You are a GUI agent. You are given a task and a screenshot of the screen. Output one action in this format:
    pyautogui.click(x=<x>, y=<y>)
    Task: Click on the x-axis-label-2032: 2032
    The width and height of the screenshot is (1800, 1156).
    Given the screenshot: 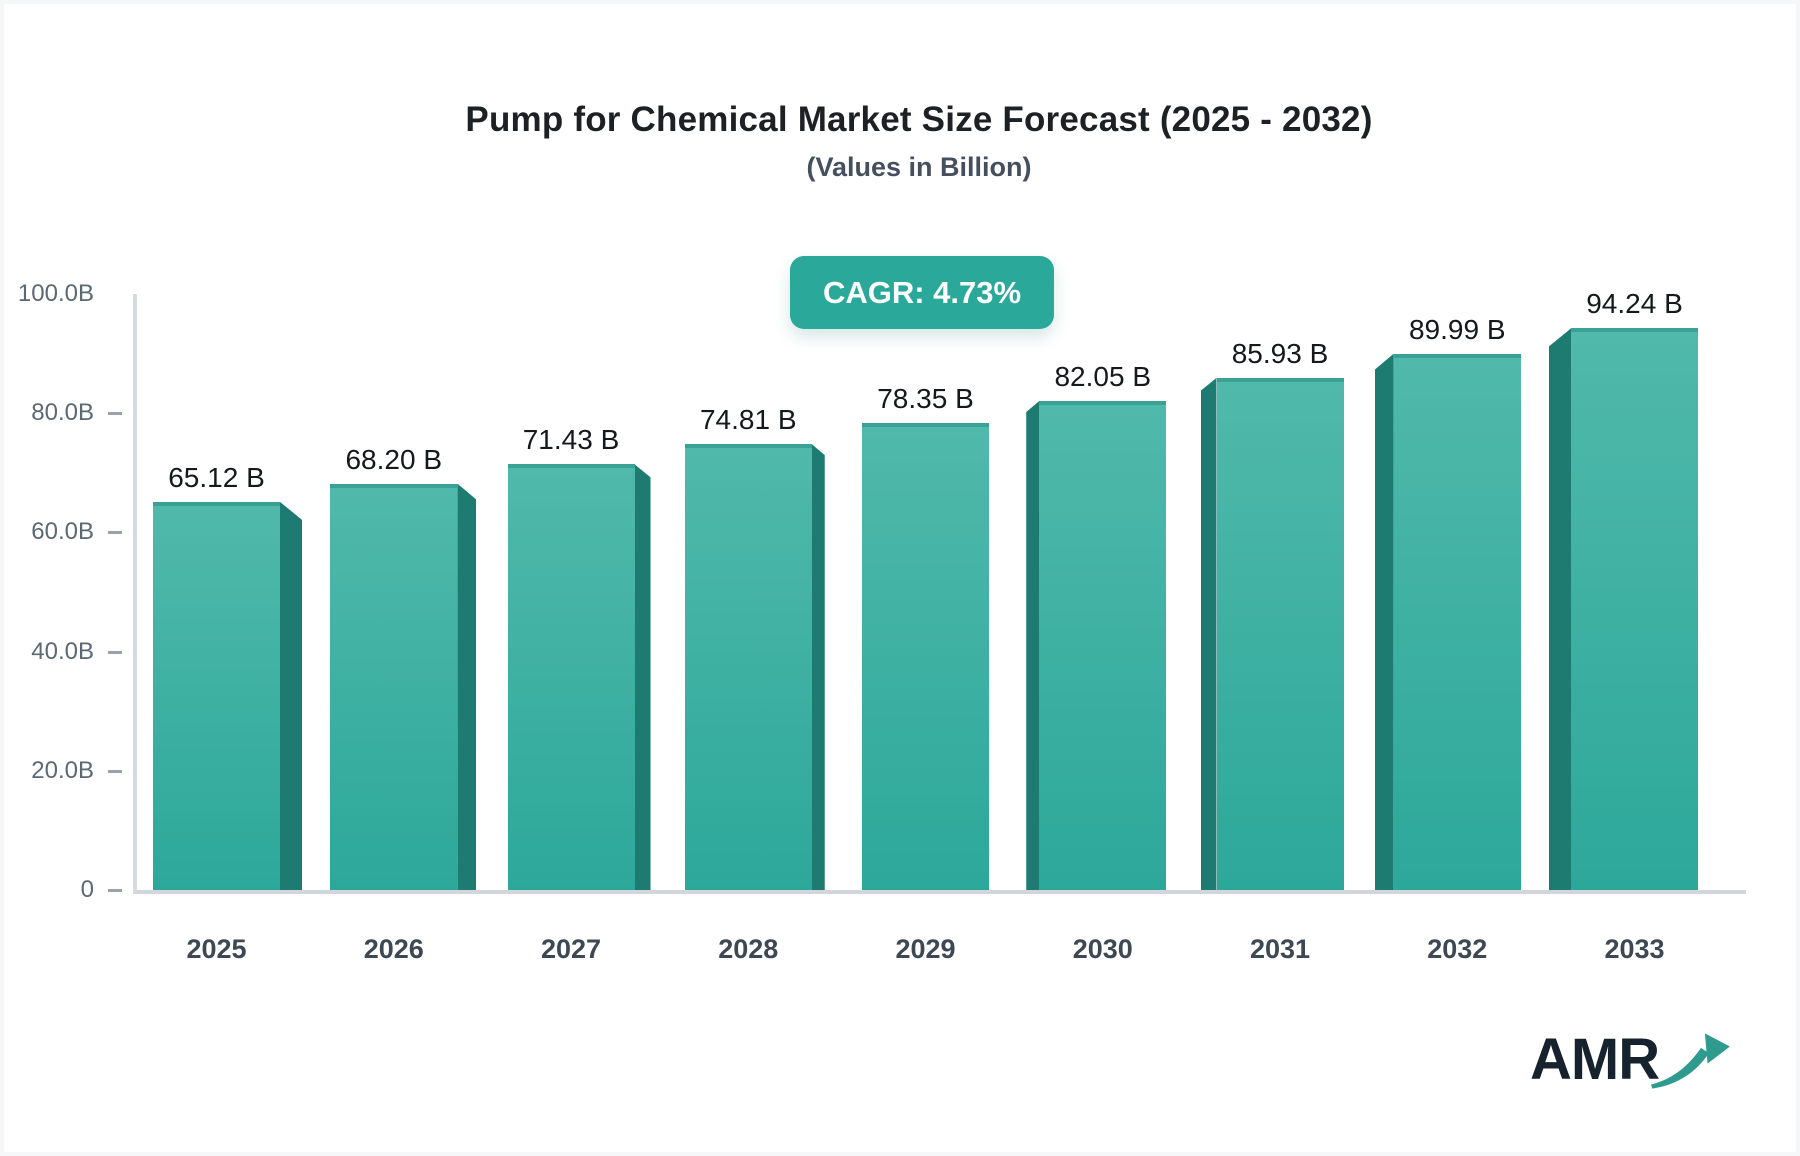 What is the action you would take?
    pyautogui.click(x=1457, y=949)
    